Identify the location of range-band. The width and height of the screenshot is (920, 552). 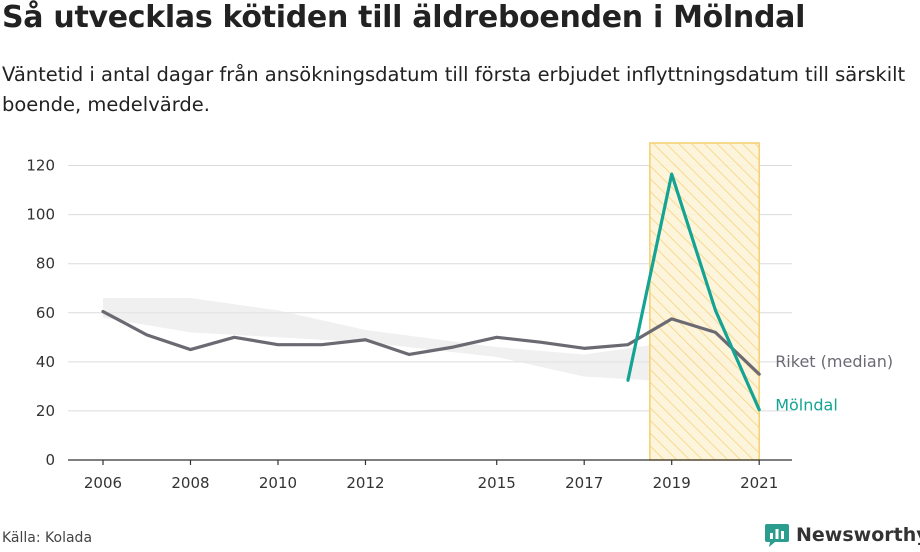
(431, 340).